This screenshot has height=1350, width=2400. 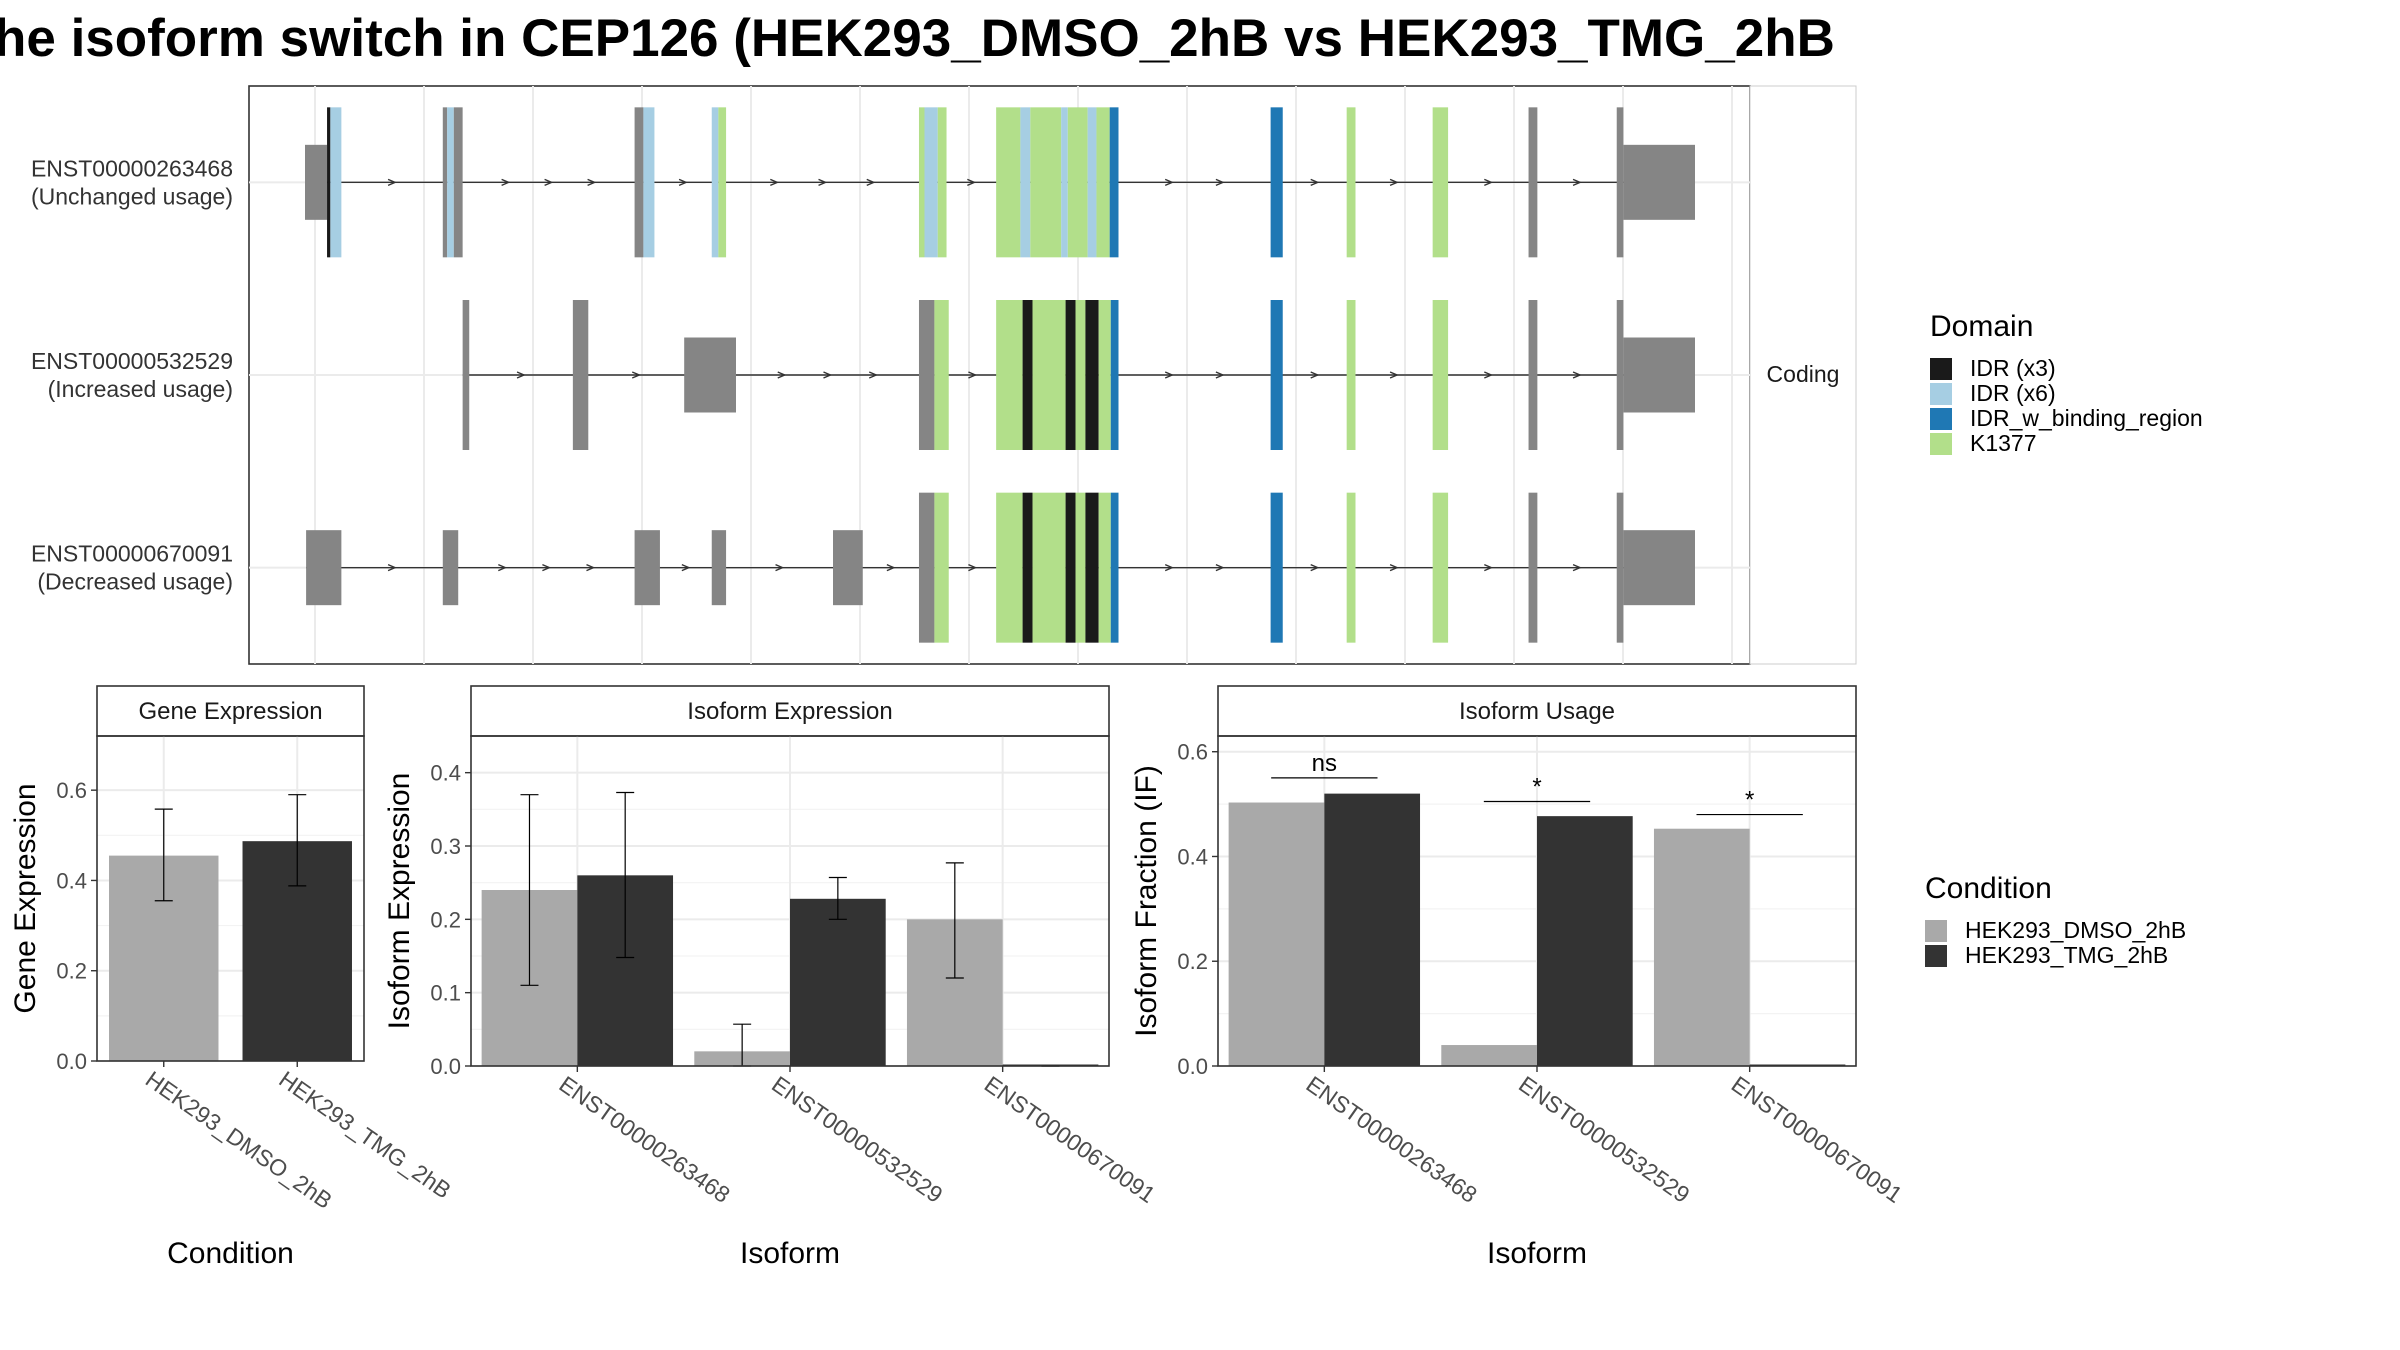 I want to click on domain-block-idr_binding, so click(x=1276, y=567).